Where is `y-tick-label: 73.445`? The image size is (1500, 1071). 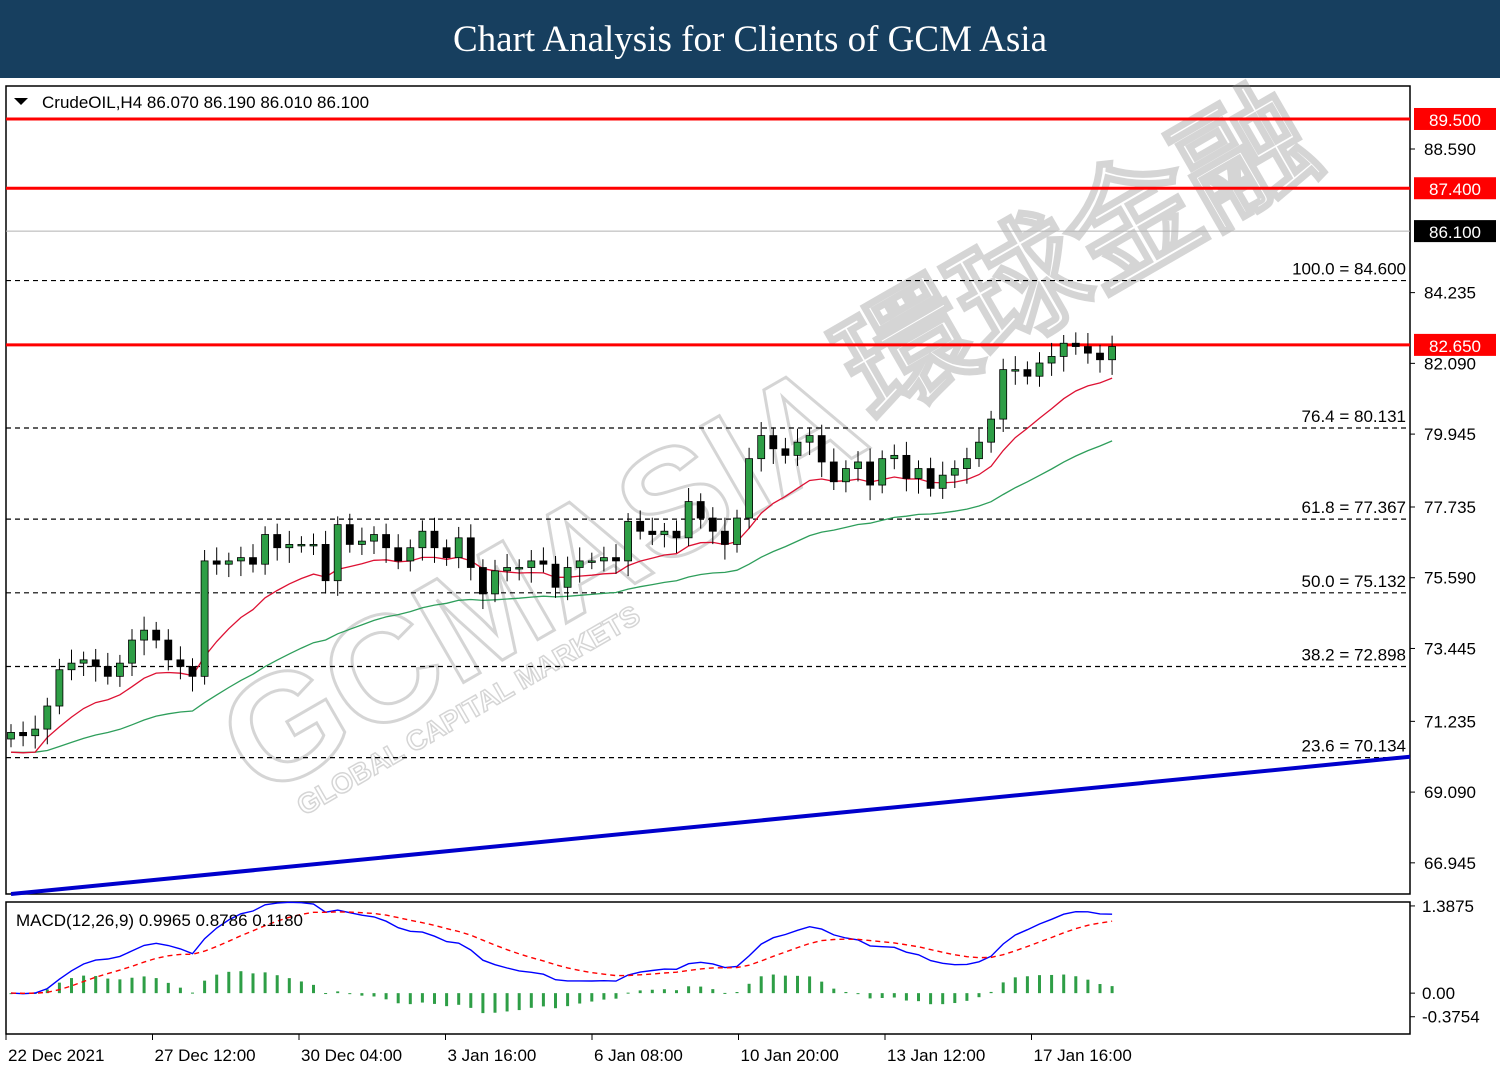 y-tick-label: 73.445 is located at coordinates (1450, 648).